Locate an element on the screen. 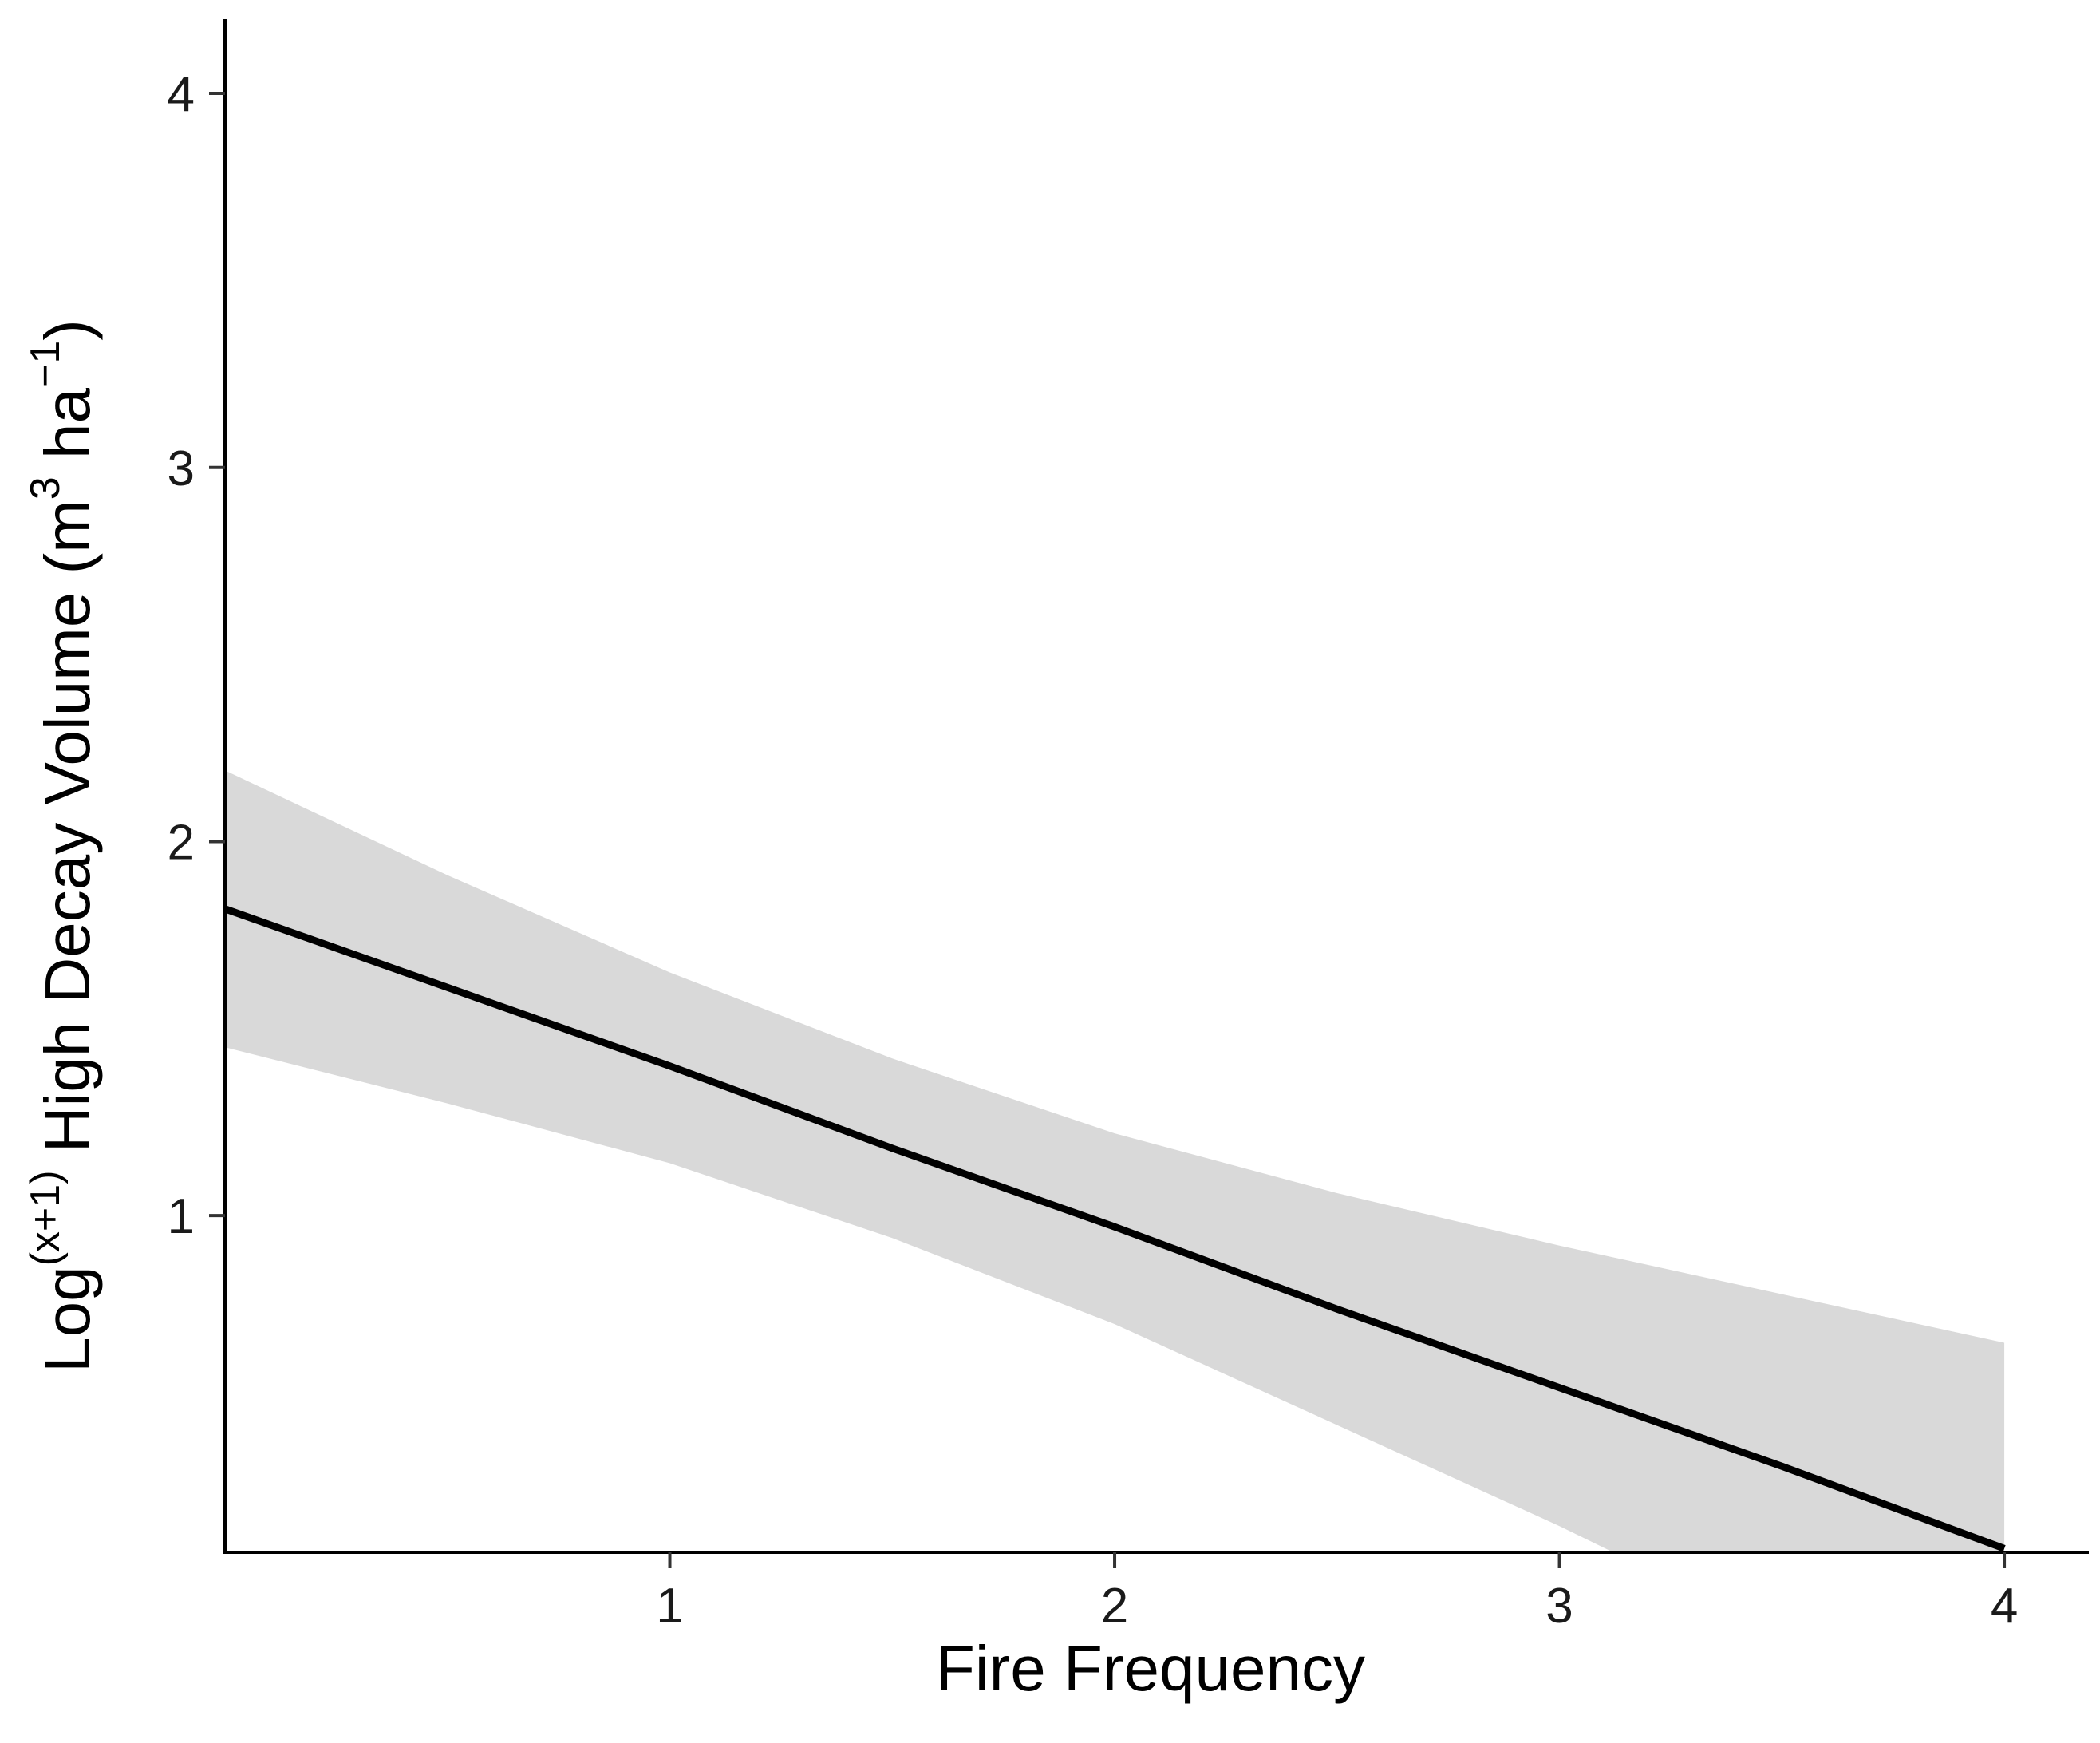 The width and height of the screenshot is (2100, 1743). y-tick-label: 4 is located at coordinates (181, 95).